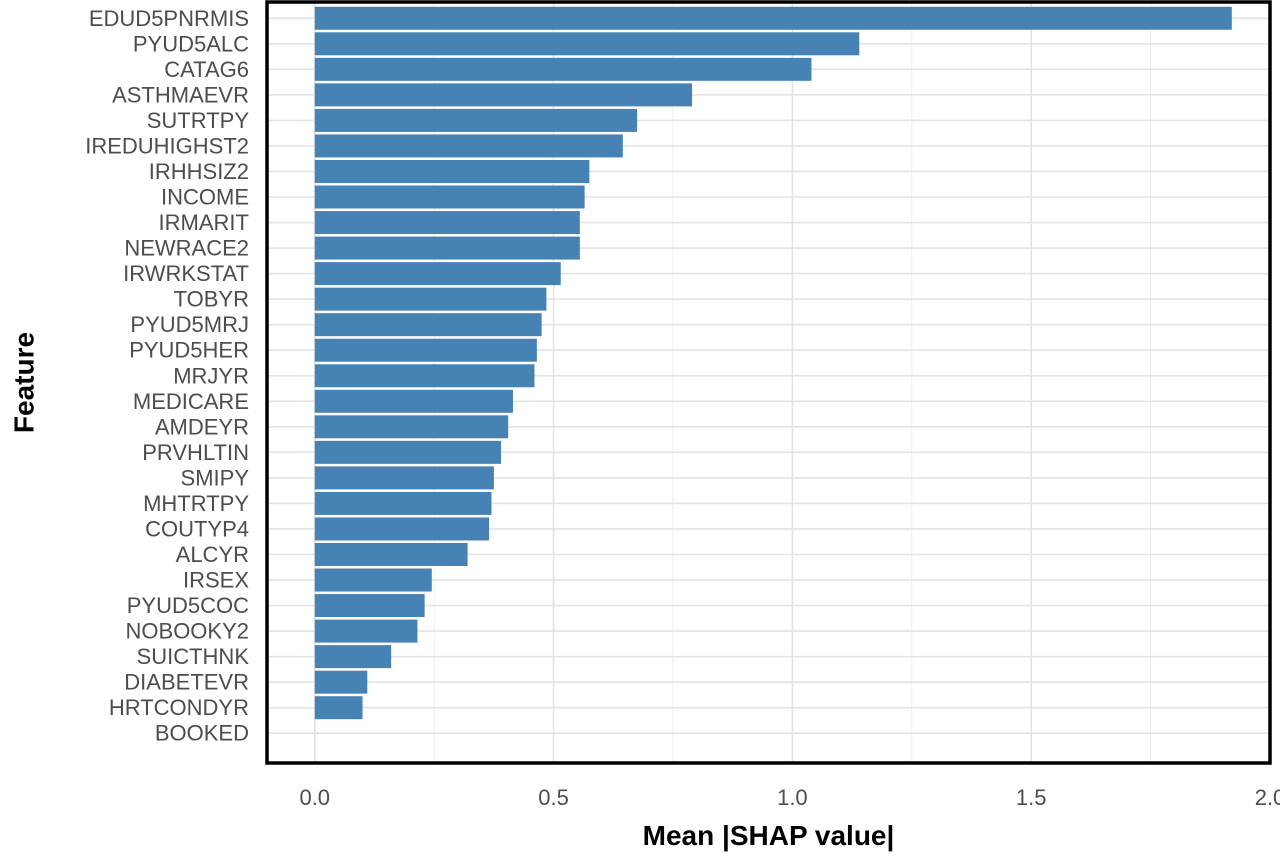  I want to click on bar-irwrkstat, so click(437, 274).